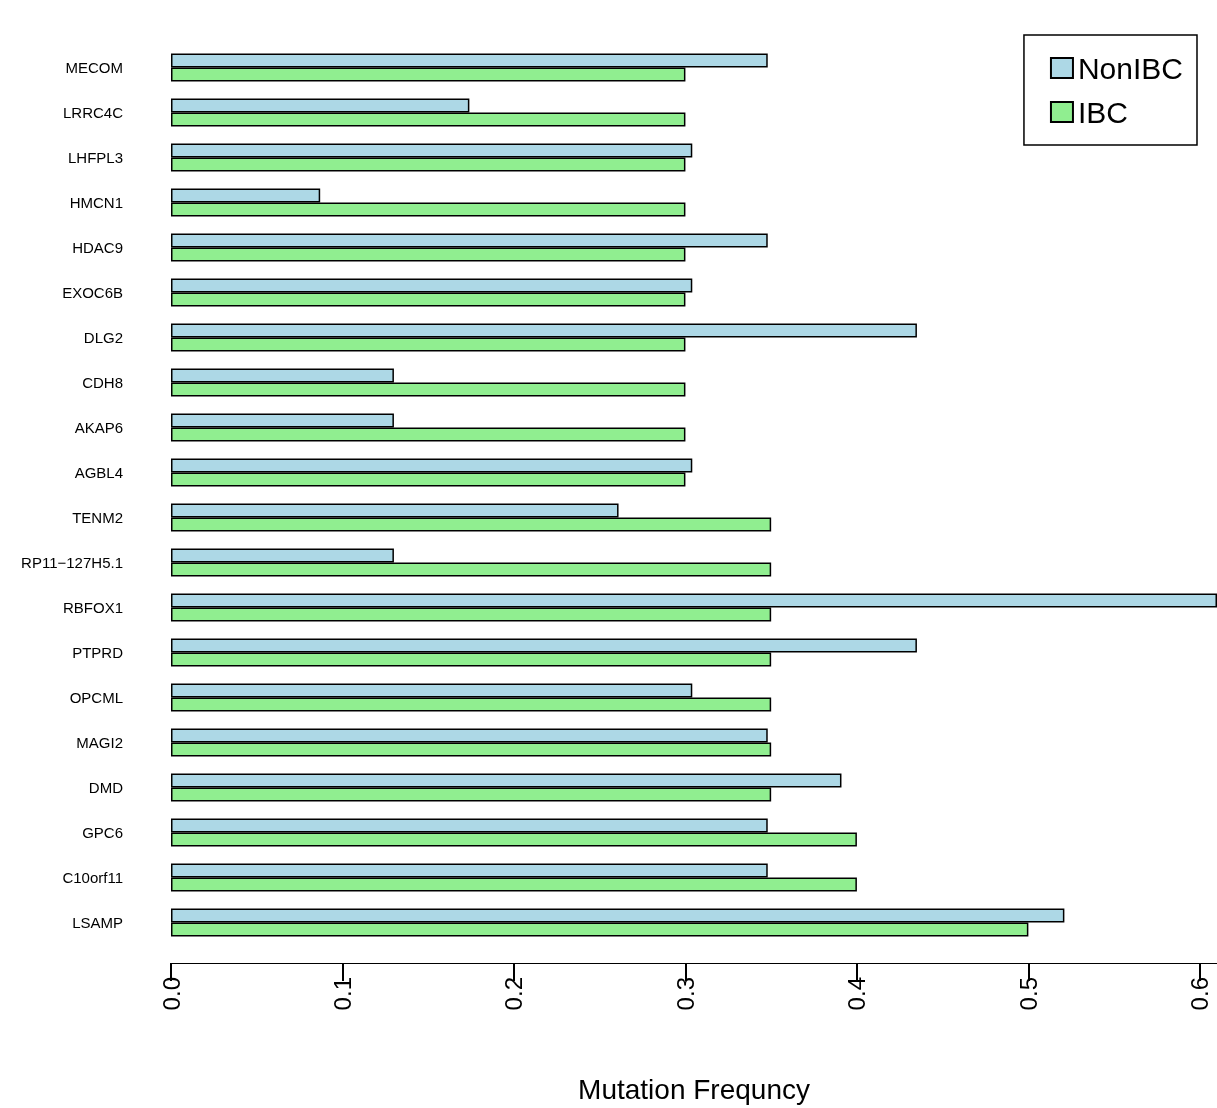 The image size is (1217, 1108). What do you see at coordinates (102, 382) in the screenshot?
I see `y-tick-label: CDH8` at bounding box center [102, 382].